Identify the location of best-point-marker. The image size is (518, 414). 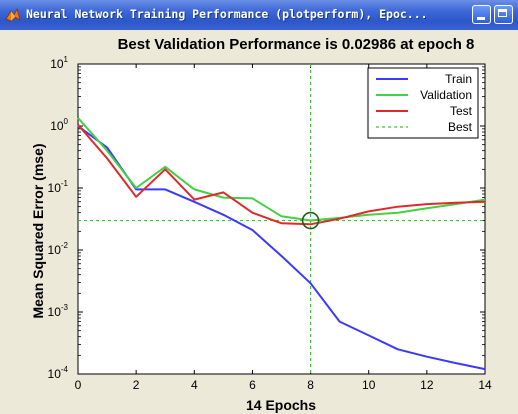
(310, 220).